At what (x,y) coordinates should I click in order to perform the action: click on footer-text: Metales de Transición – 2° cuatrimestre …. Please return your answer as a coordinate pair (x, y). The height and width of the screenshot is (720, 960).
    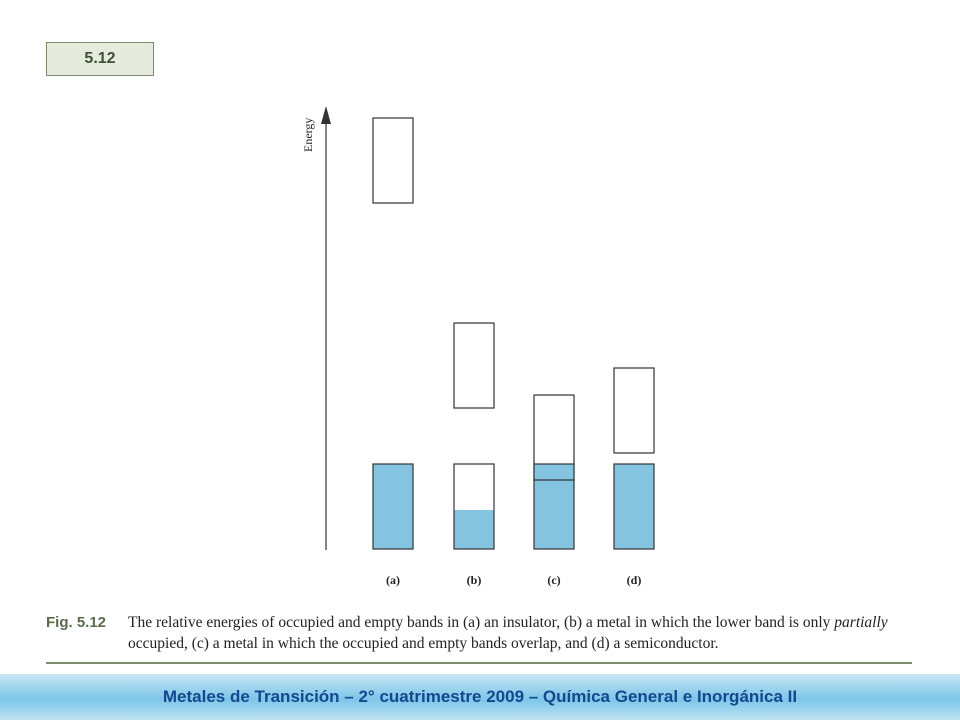
    Looking at the image, I should click on (480, 696).